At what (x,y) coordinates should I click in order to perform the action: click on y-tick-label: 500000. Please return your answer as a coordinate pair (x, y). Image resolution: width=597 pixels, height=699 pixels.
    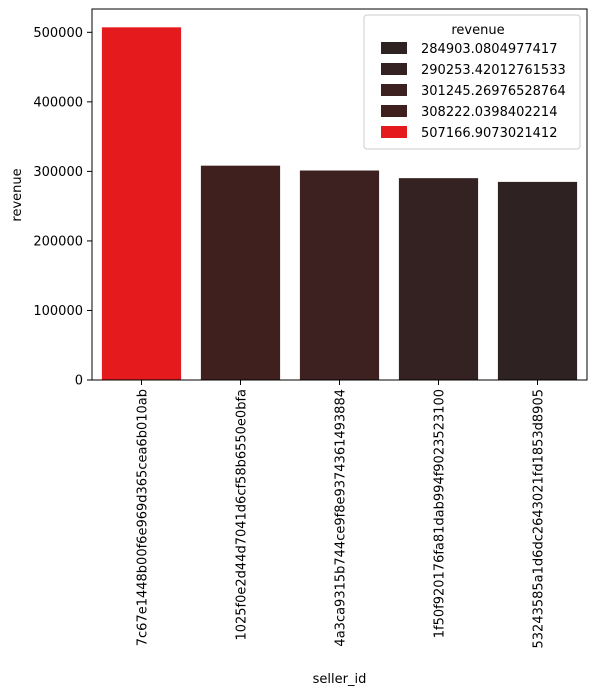
    Looking at the image, I should click on (58, 33).